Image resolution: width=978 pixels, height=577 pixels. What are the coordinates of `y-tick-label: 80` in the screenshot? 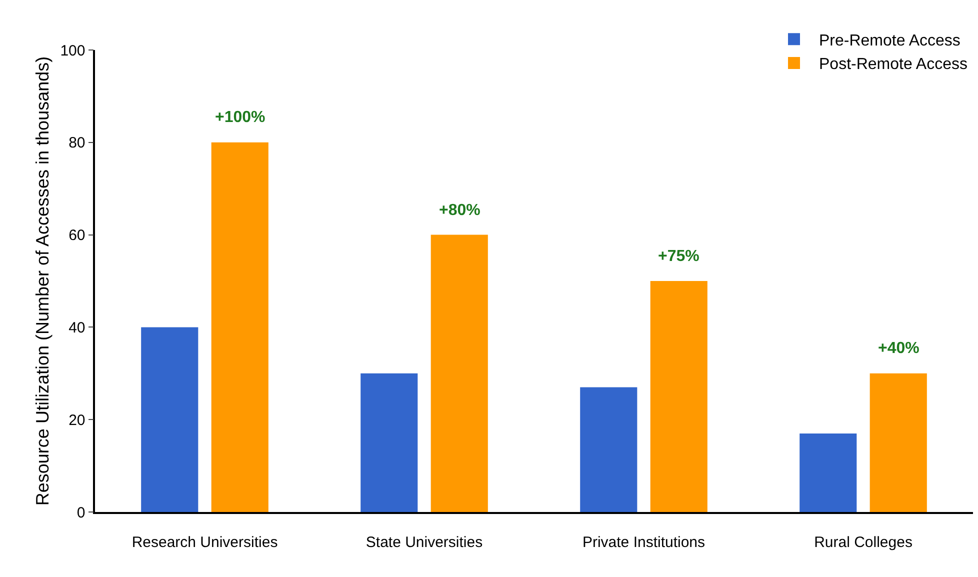 It's located at (77, 143).